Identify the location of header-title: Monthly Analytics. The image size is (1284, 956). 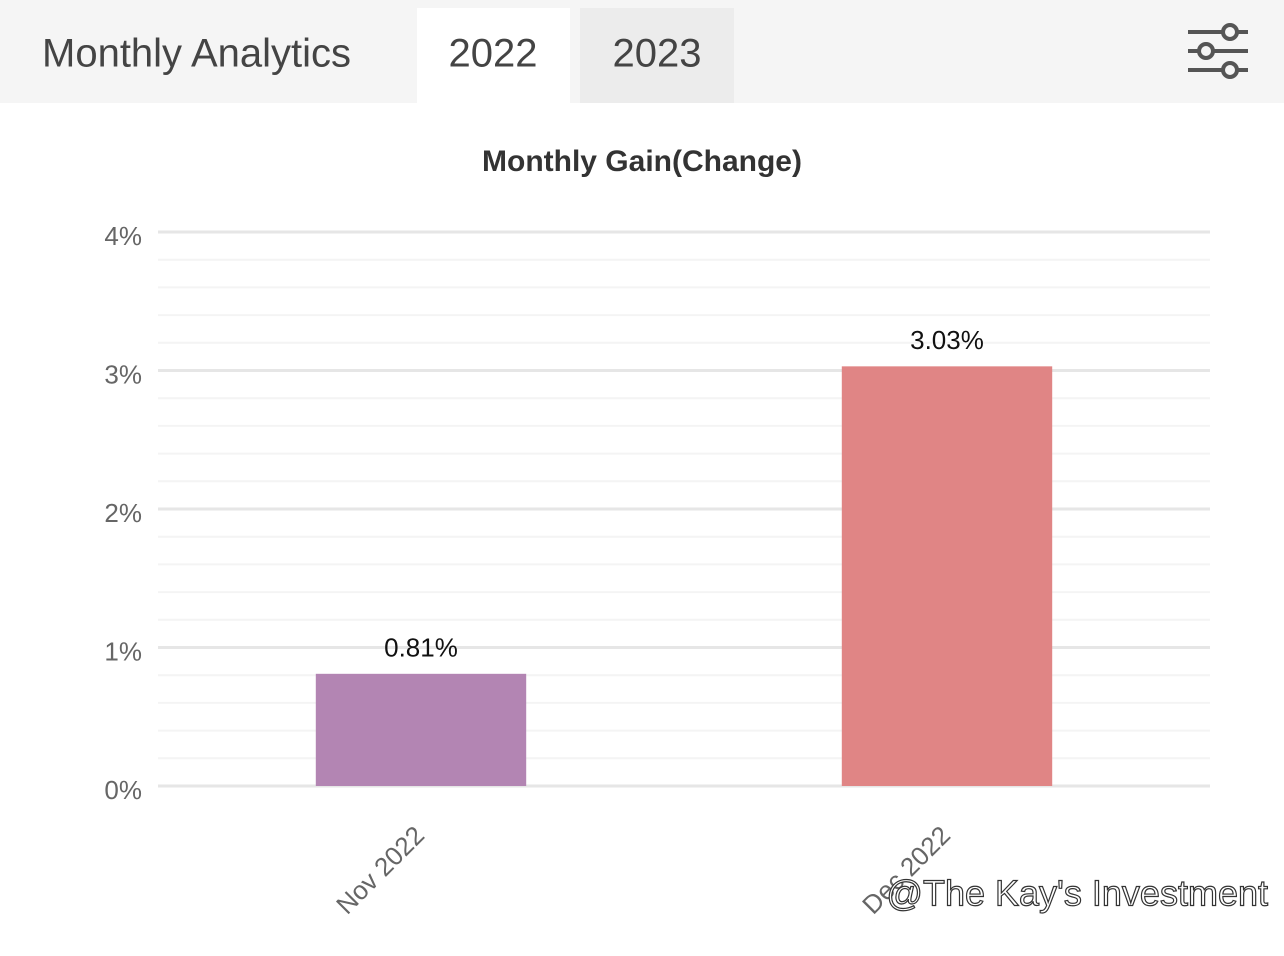
(196, 54).